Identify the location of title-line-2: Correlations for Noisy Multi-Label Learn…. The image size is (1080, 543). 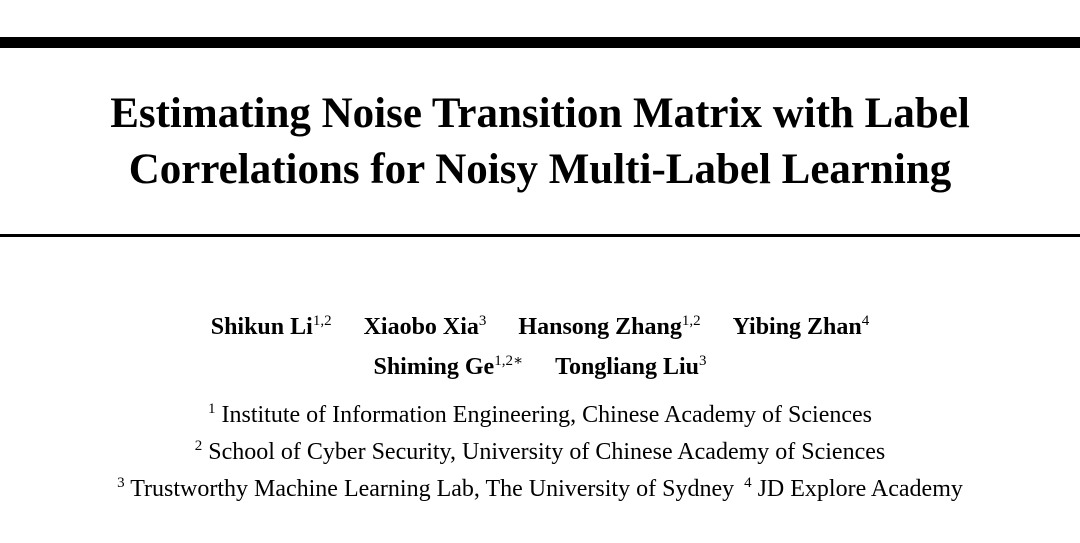
(540, 169).